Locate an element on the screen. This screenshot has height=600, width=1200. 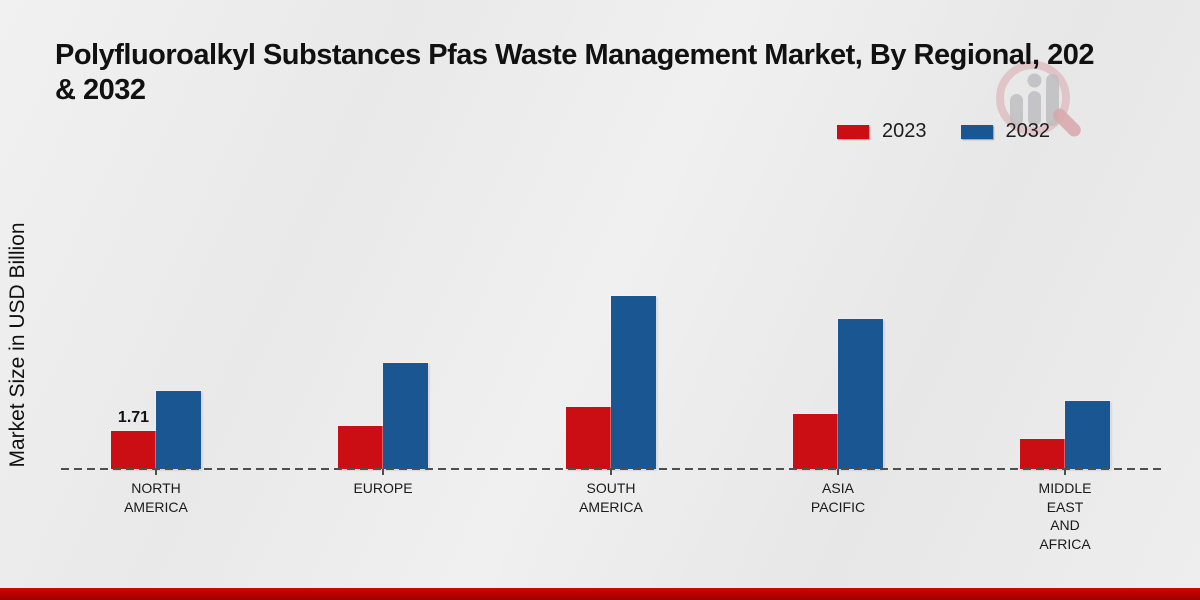
x-tick-label-middle-east-and-africa: MIDDLE EAST AND AFRICA is located at coordinates (1065, 516).